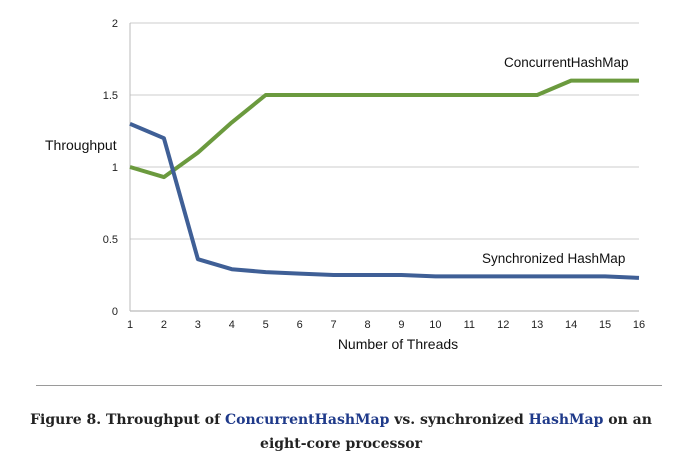  Describe the element at coordinates (334, 325) in the screenshot. I see `x-tick-label: 7` at that location.